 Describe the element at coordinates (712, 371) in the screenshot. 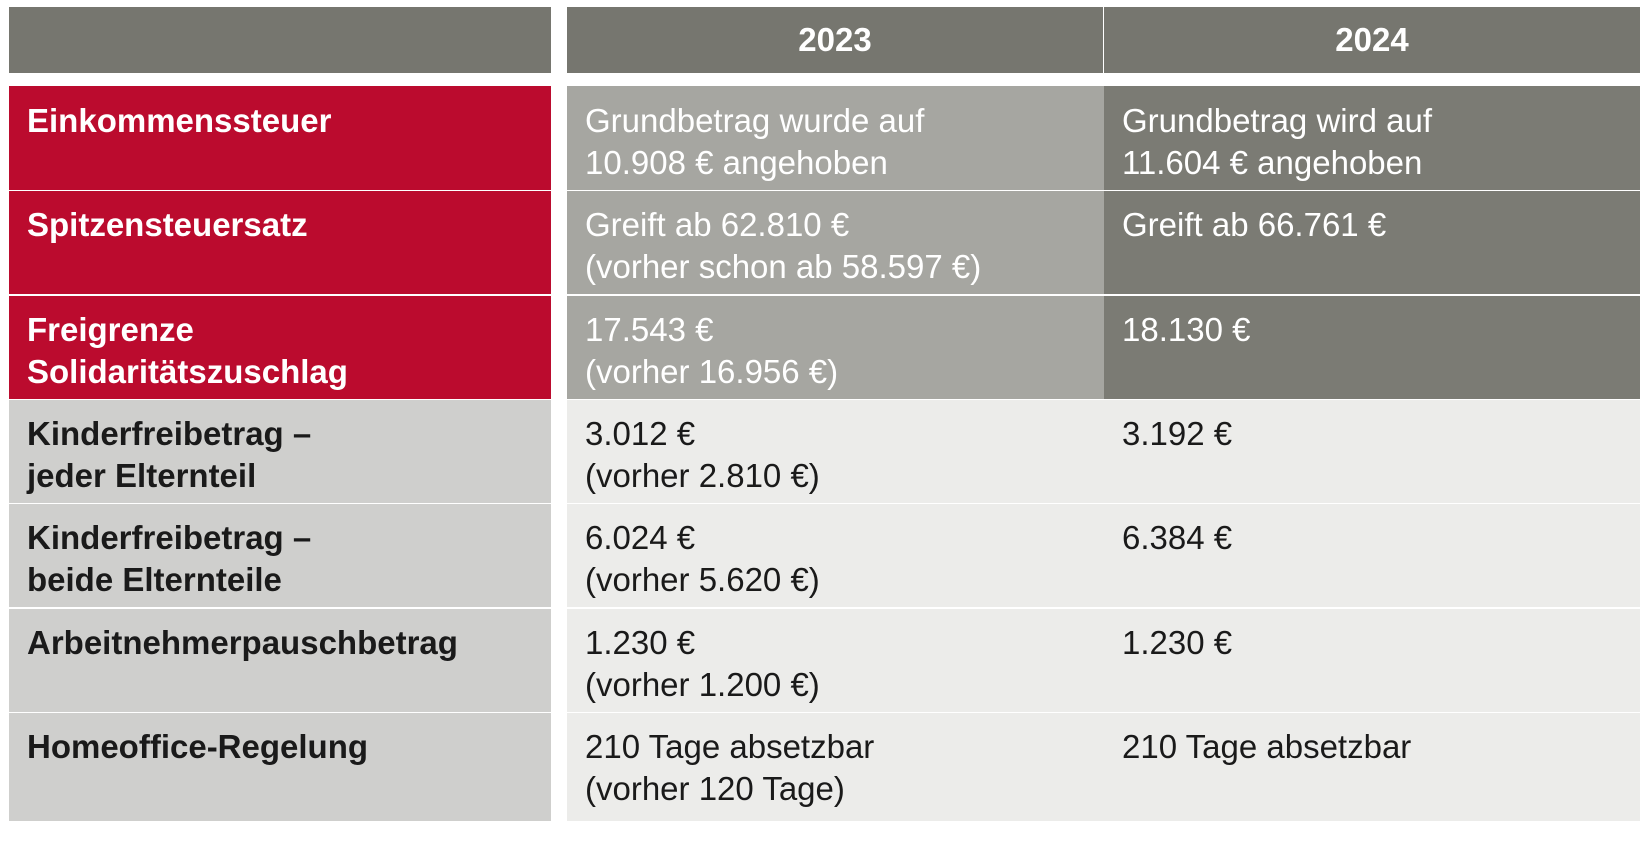

I see `cell-2023-line: (vorher 16.956 €)` at that location.